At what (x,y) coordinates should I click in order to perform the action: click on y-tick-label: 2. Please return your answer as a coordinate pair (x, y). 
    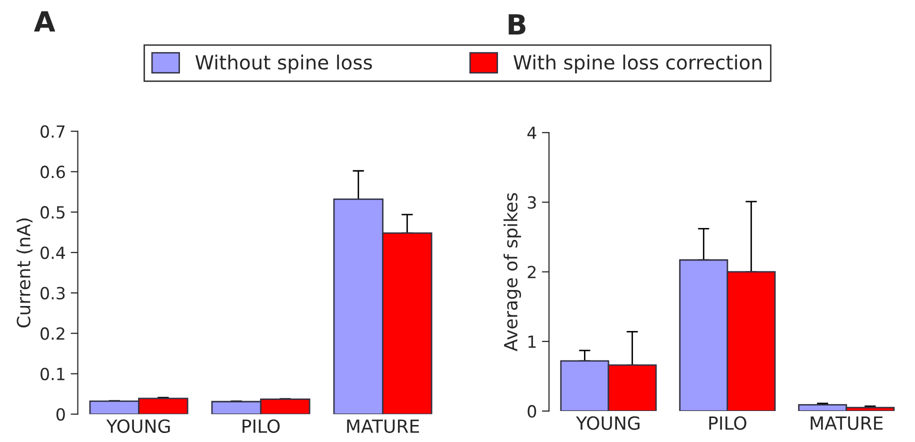
    Looking at the image, I should click on (532, 272).